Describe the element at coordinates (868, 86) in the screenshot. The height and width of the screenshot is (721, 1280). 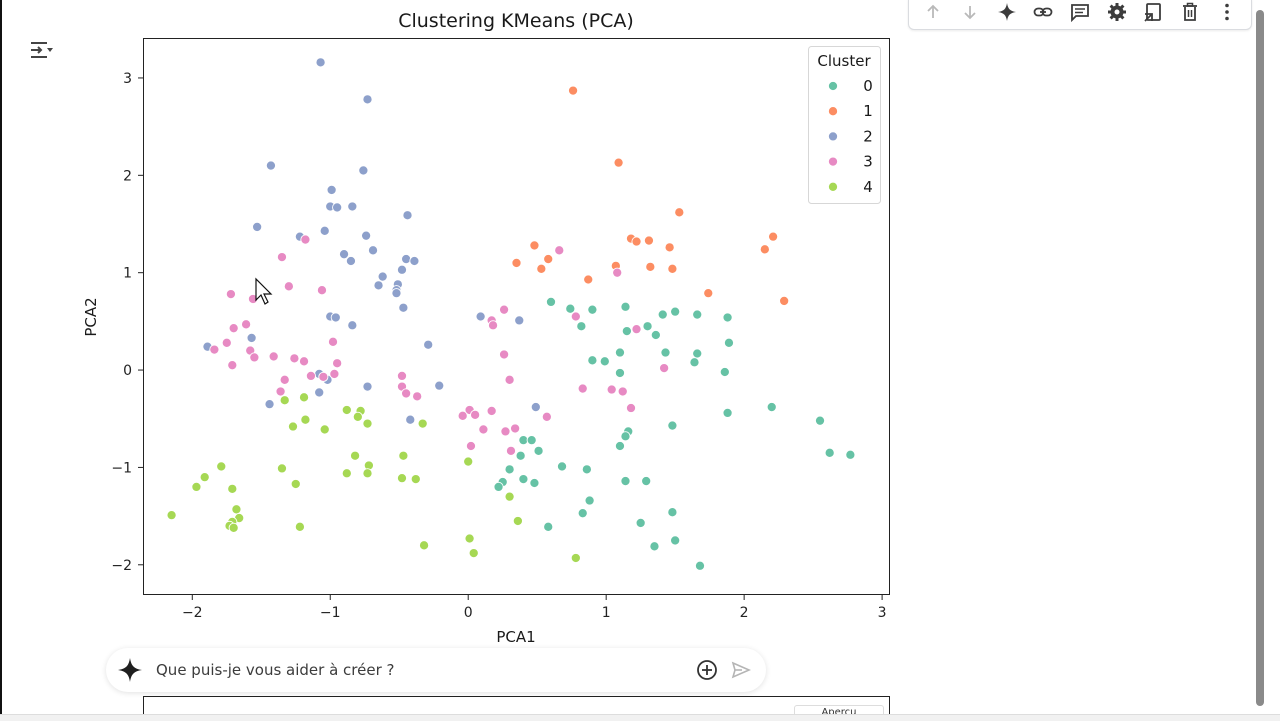
I see `legend-label-0: 0` at that location.